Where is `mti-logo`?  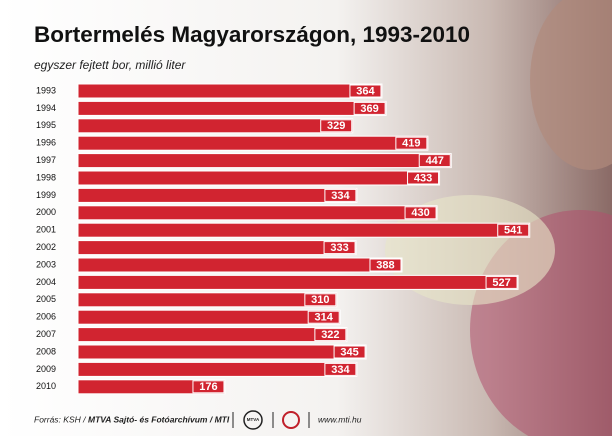
mti-logo is located at coordinates (291, 420).